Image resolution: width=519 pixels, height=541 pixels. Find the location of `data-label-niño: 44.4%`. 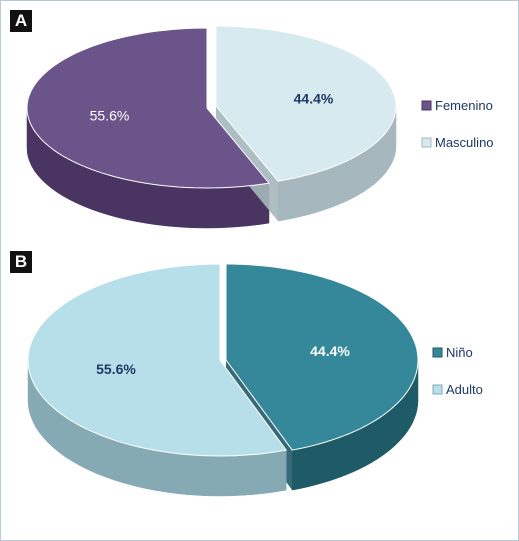

data-label-niño: 44.4% is located at coordinates (330, 351).